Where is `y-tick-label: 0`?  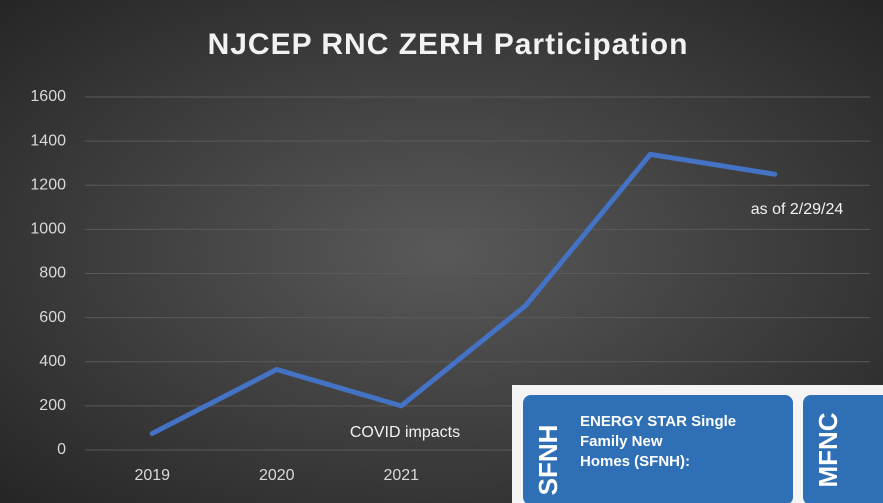
y-tick-label: 0 is located at coordinates (61, 449).